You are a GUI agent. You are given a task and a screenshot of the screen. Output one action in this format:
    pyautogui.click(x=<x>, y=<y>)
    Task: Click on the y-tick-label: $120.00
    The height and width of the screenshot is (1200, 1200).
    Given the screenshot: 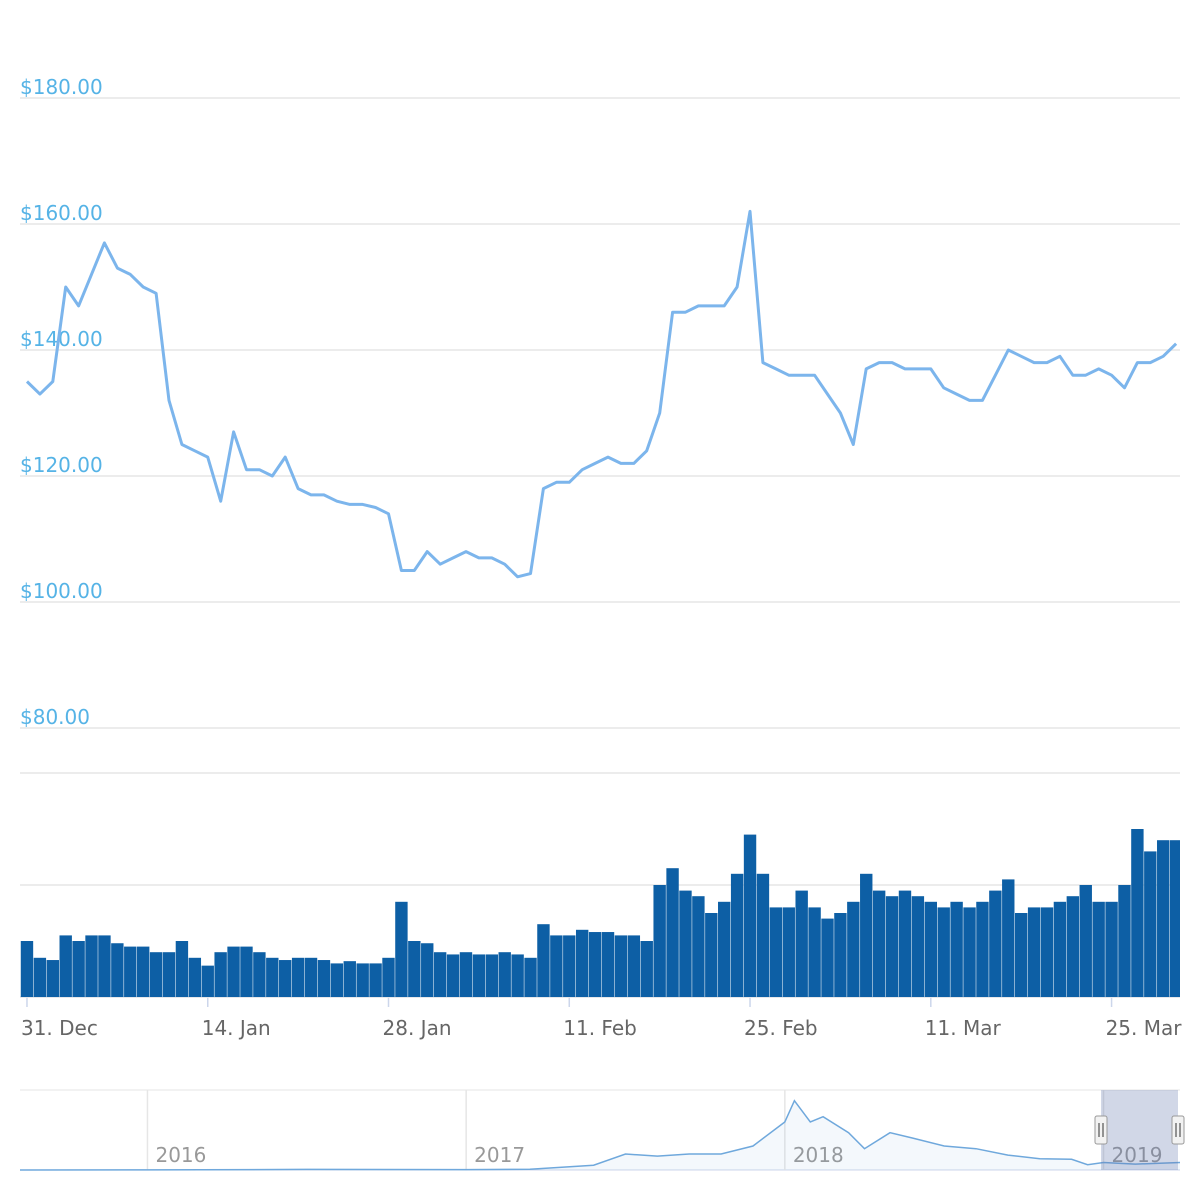 What is the action you would take?
    pyautogui.click(x=61, y=465)
    